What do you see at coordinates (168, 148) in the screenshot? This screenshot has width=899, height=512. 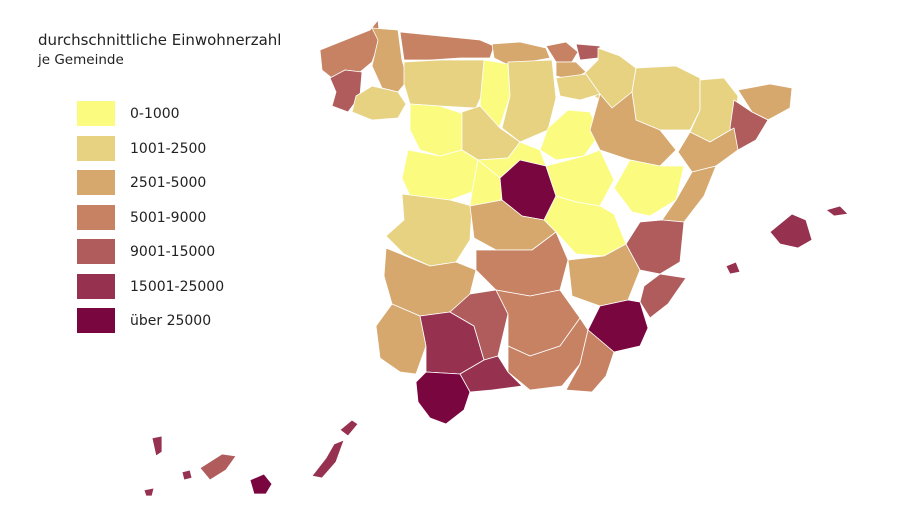 I see `legend-label: 1001-2500` at bounding box center [168, 148].